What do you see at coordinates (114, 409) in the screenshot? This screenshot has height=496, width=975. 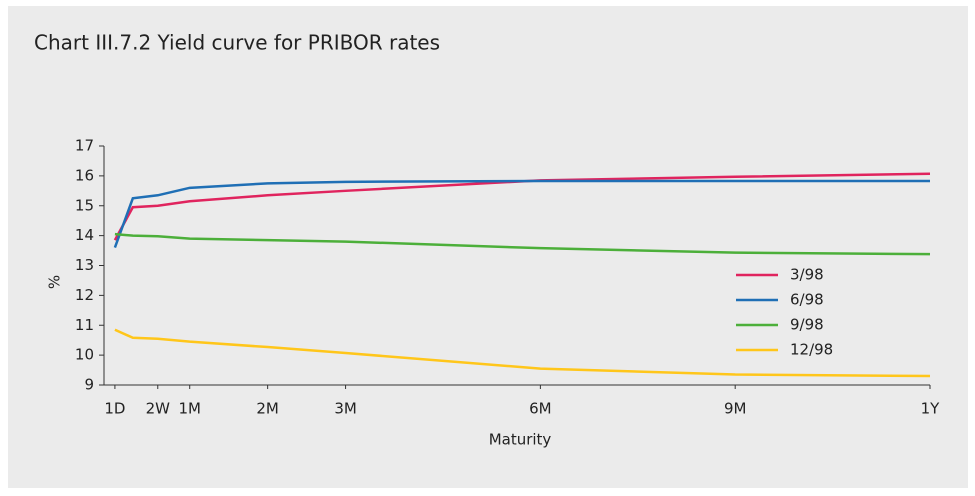 I see `x-tick-label: 1D` at bounding box center [114, 409].